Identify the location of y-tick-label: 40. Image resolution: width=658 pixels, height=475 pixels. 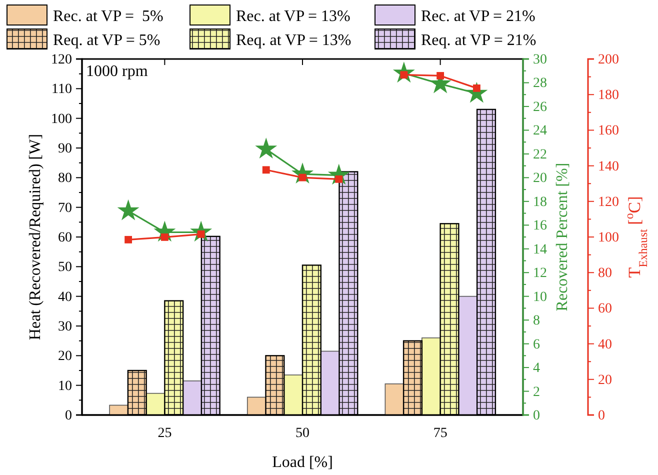
(65, 297).